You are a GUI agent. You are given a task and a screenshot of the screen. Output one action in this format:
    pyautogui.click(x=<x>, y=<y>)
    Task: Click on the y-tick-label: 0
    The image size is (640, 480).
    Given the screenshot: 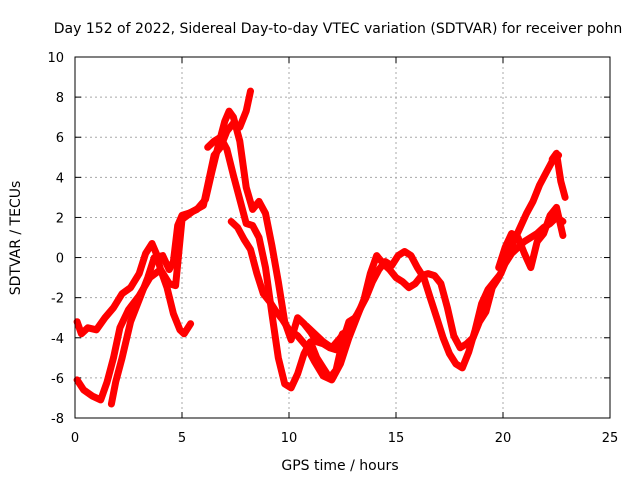 What is the action you would take?
    pyautogui.click(x=60, y=259)
    